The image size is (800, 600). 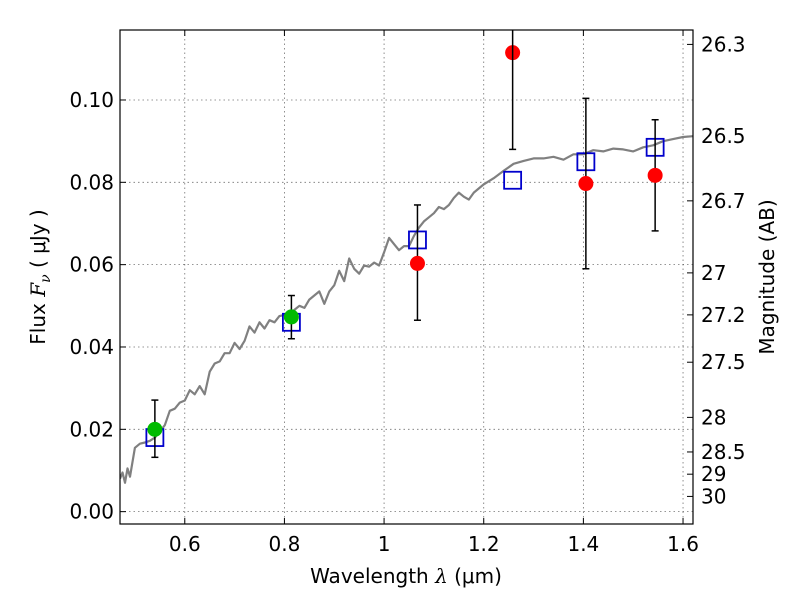 What do you see at coordinates (91, 429) in the screenshot?
I see `y-tick-label: 0.02` at bounding box center [91, 429].